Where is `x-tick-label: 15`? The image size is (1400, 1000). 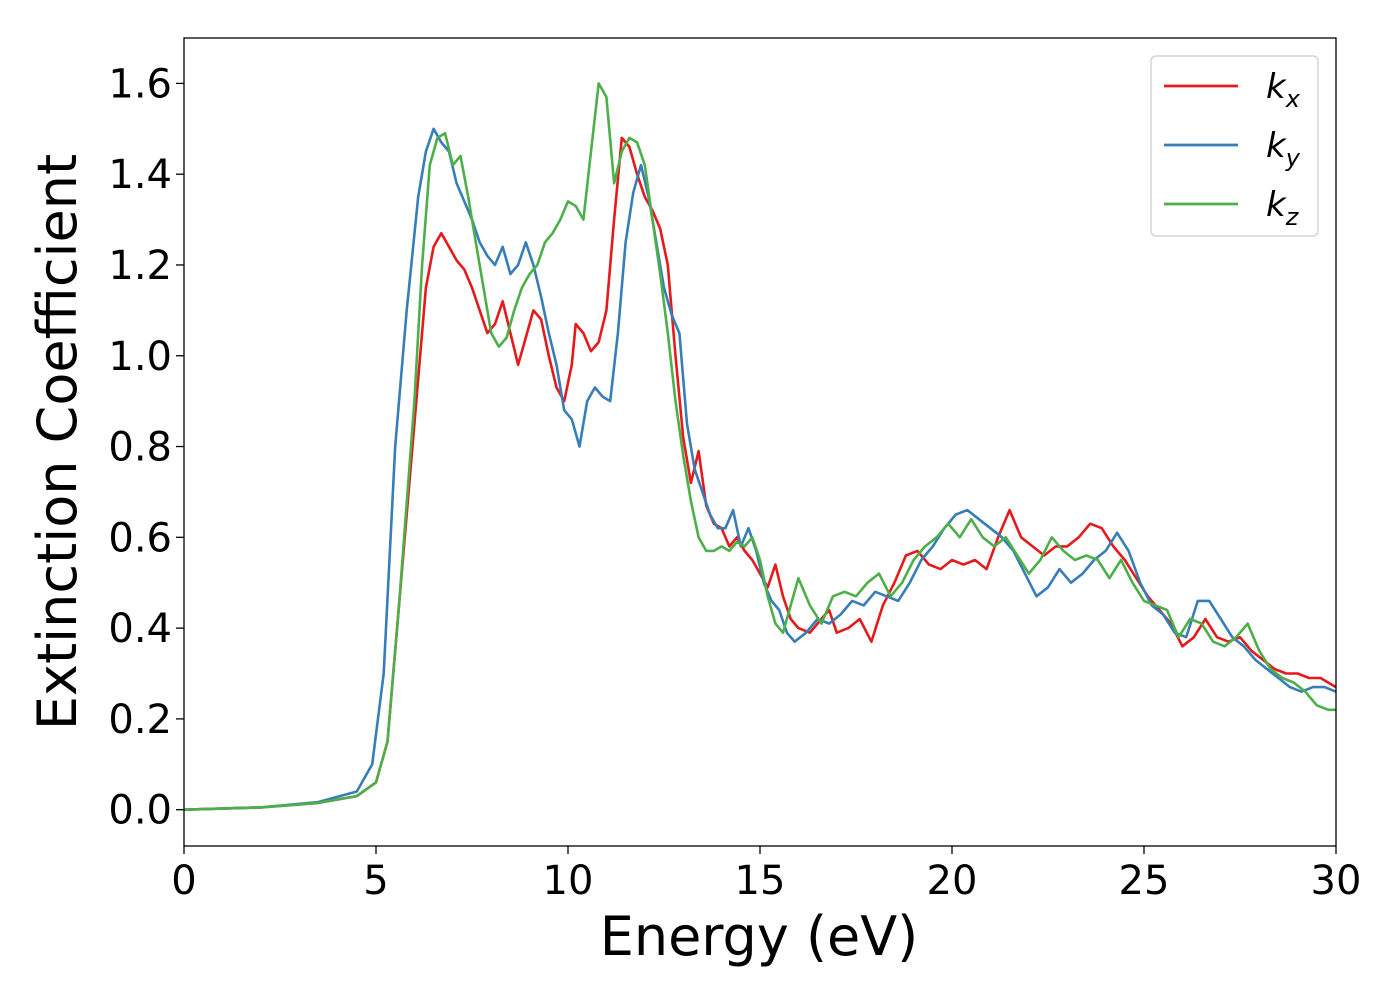
x-tick-label: 15 is located at coordinates (760, 881).